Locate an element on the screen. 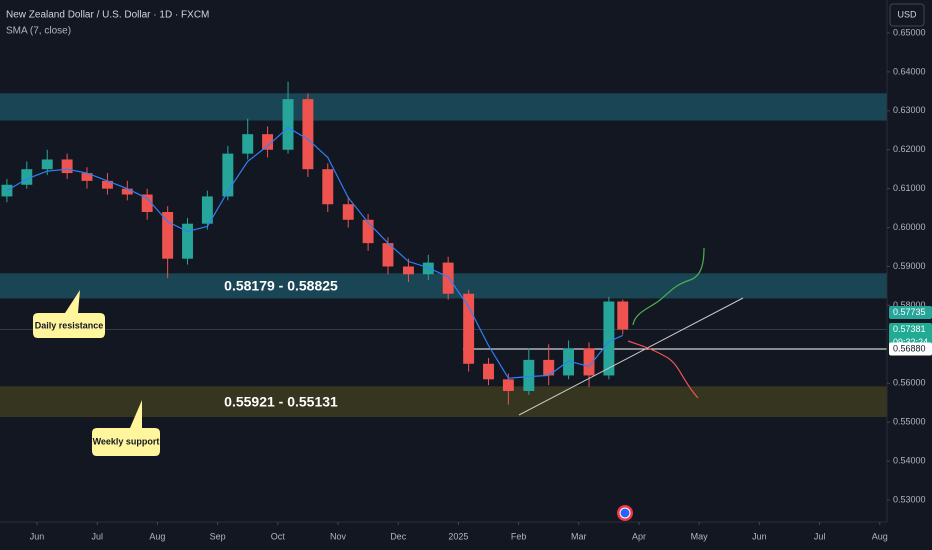  event-icon is located at coordinates (625, 513).